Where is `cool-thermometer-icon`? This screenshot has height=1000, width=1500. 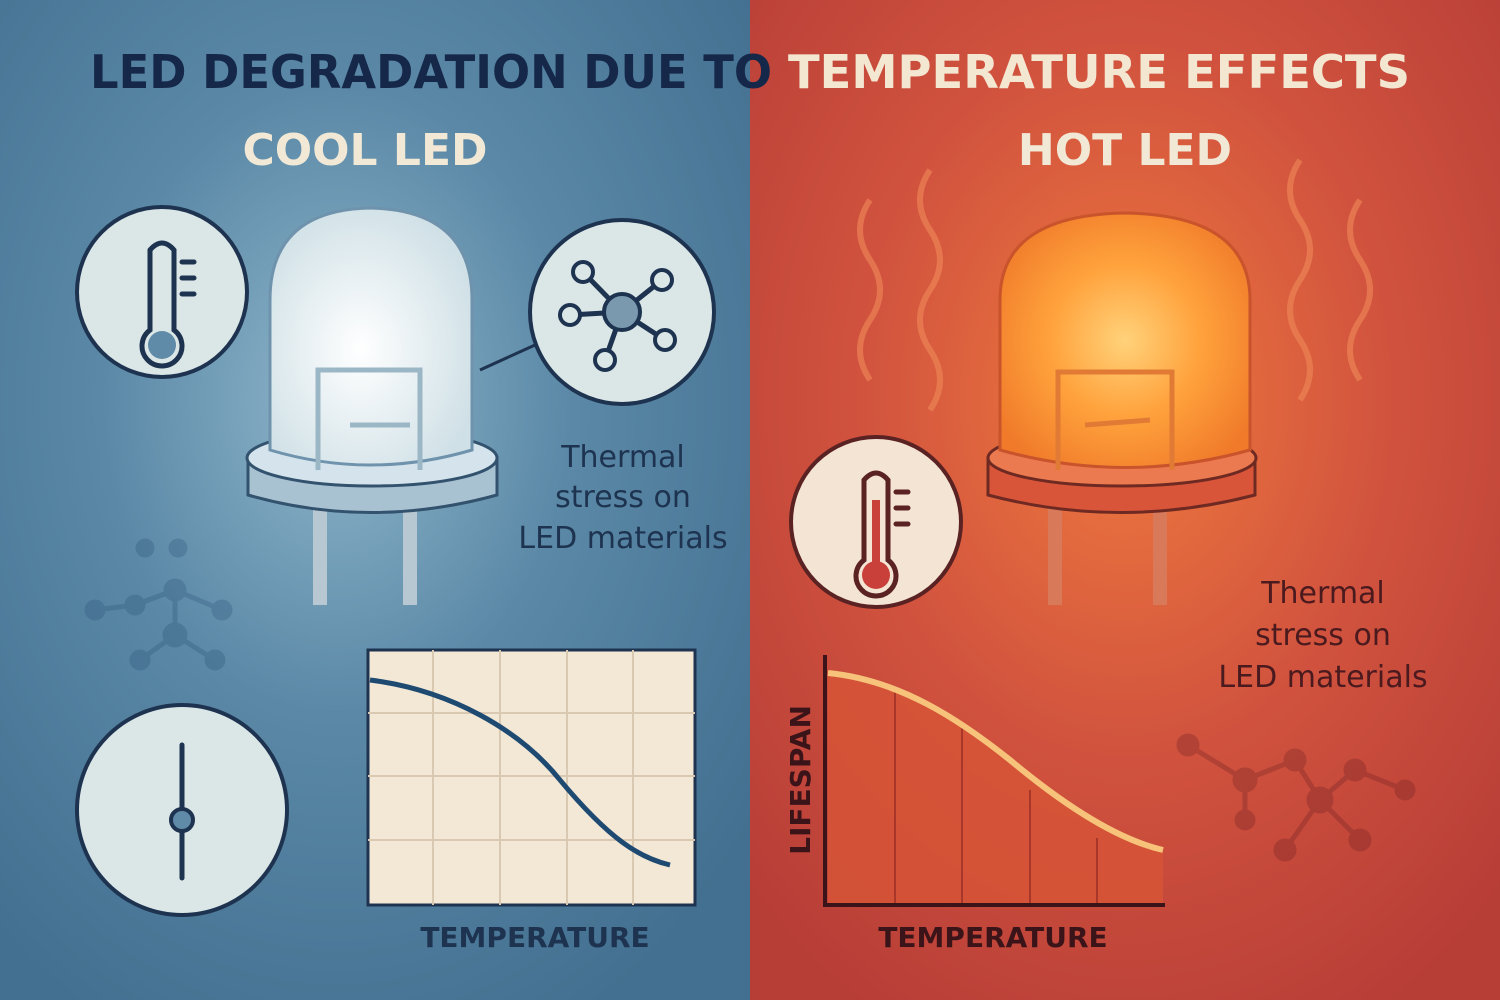
cool-thermometer-icon is located at coordinates (162, 292).